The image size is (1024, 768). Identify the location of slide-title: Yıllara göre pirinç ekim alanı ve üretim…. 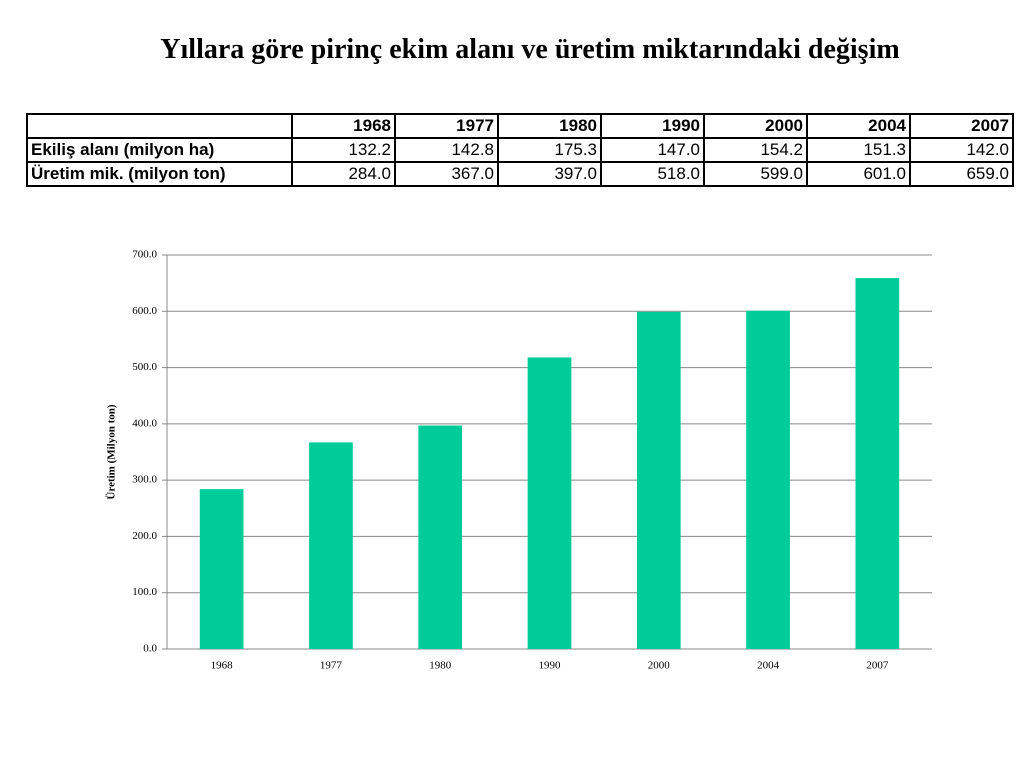
(530, 49).